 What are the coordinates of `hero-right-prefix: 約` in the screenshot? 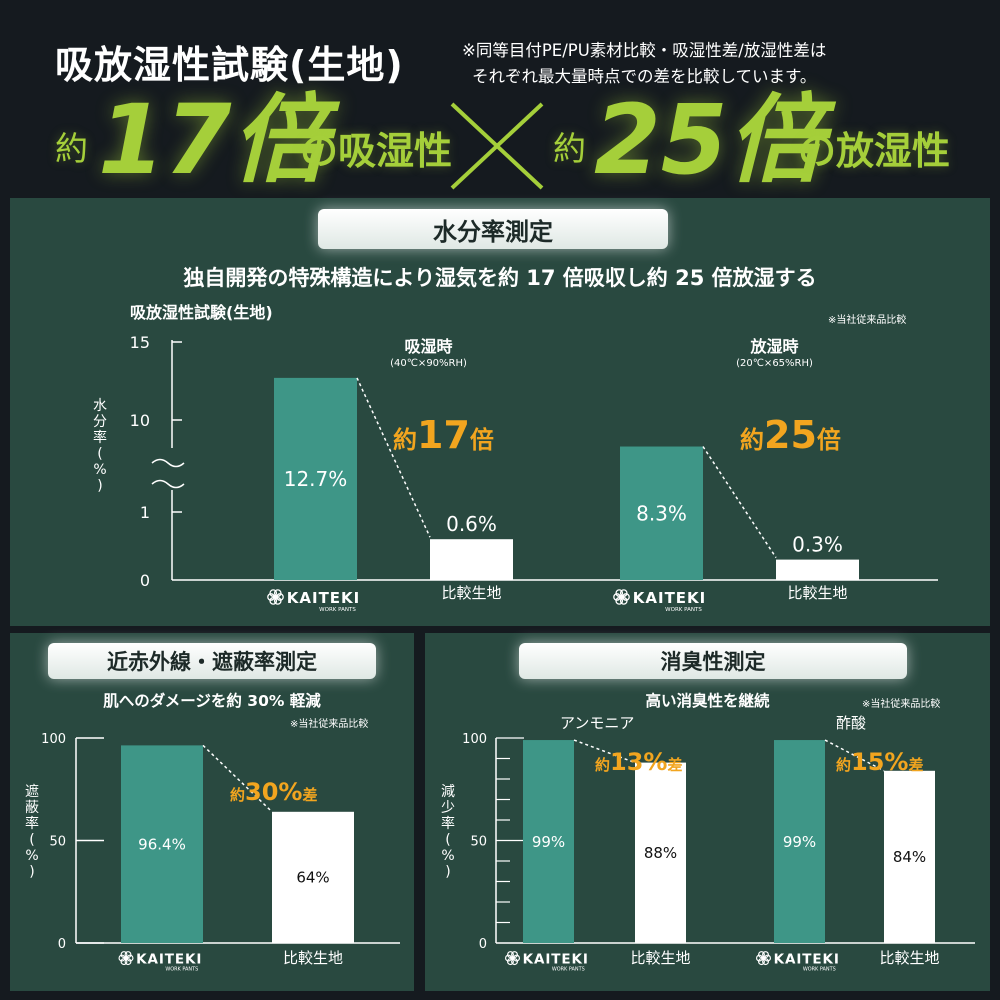 It's located at (569, 148).